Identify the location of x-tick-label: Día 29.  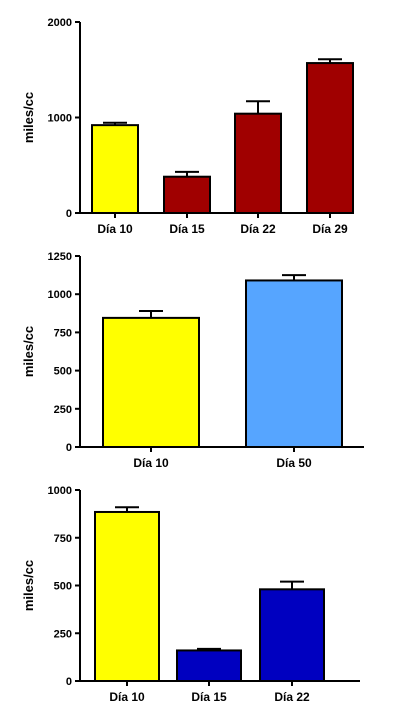
(330, 229).